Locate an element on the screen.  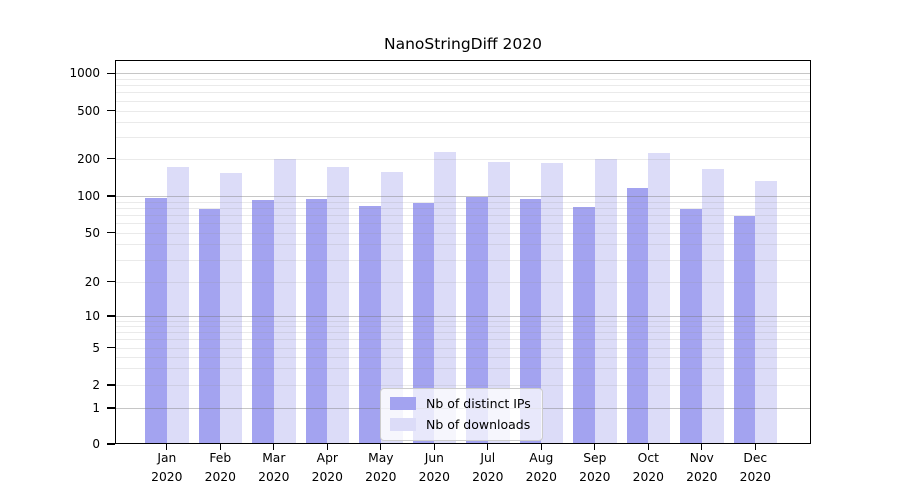
x-tick-label: May 2020 is located at coordinates (381, 467).